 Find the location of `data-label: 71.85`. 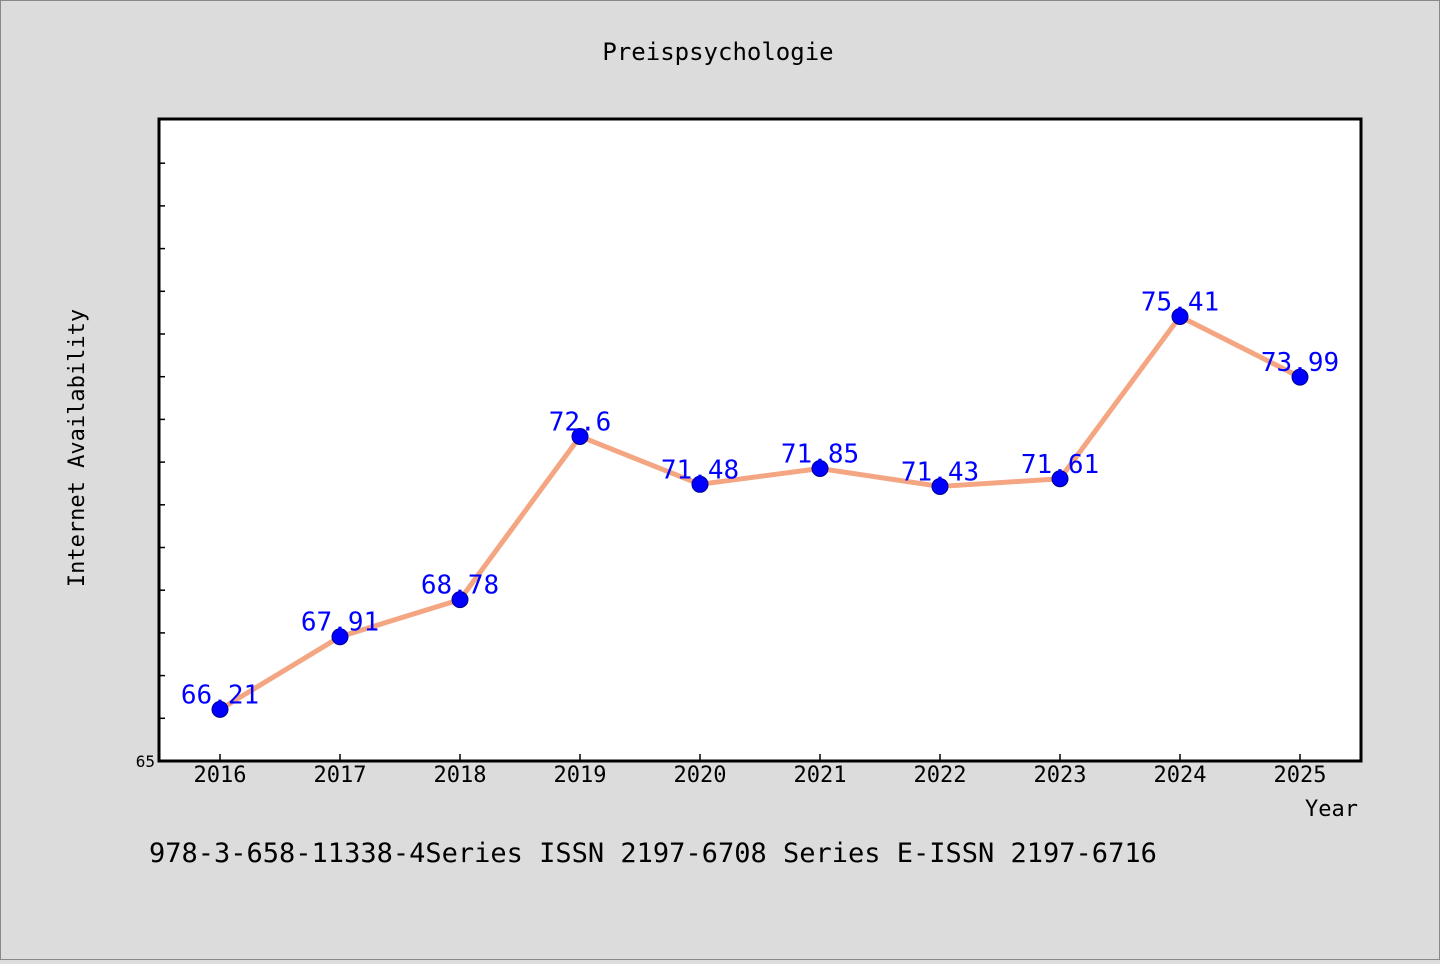

data-label: 71.85 is located at coordinates (820, 455).